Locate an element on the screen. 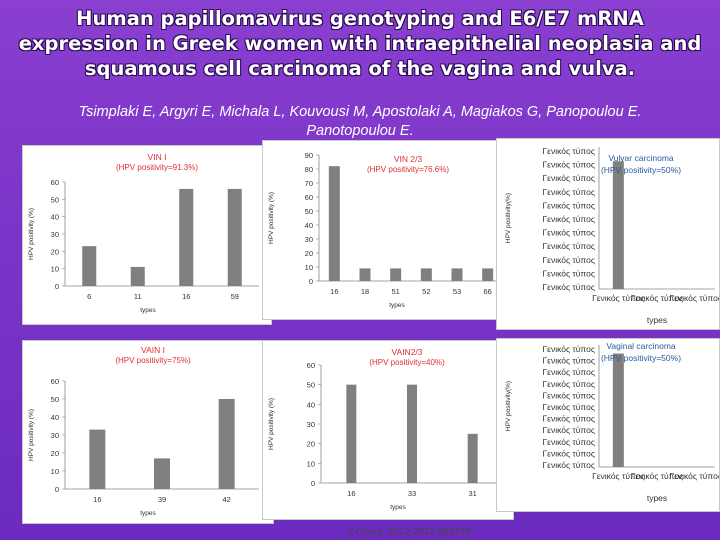  x-tick-label: 66 is located at coordinates (487, 291).